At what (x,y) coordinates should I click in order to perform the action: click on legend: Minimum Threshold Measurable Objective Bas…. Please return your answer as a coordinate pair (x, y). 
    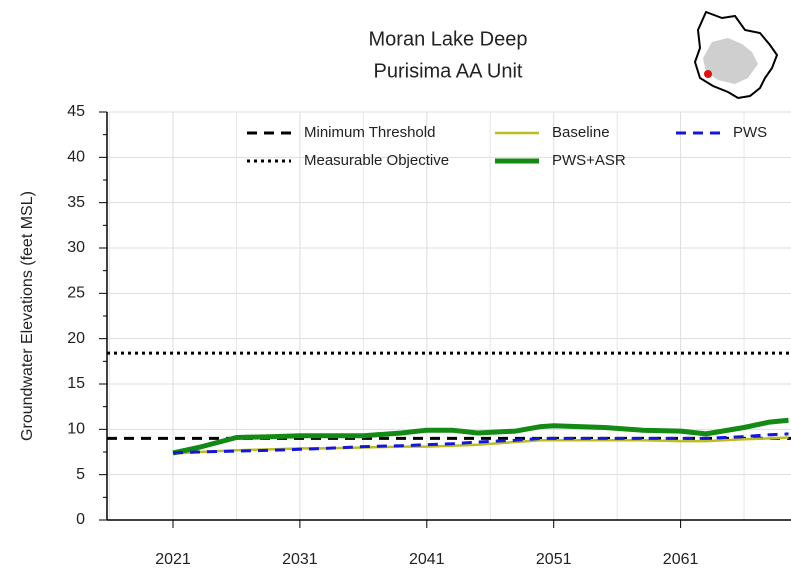
    Looking at the image, I should click on (507, 146).